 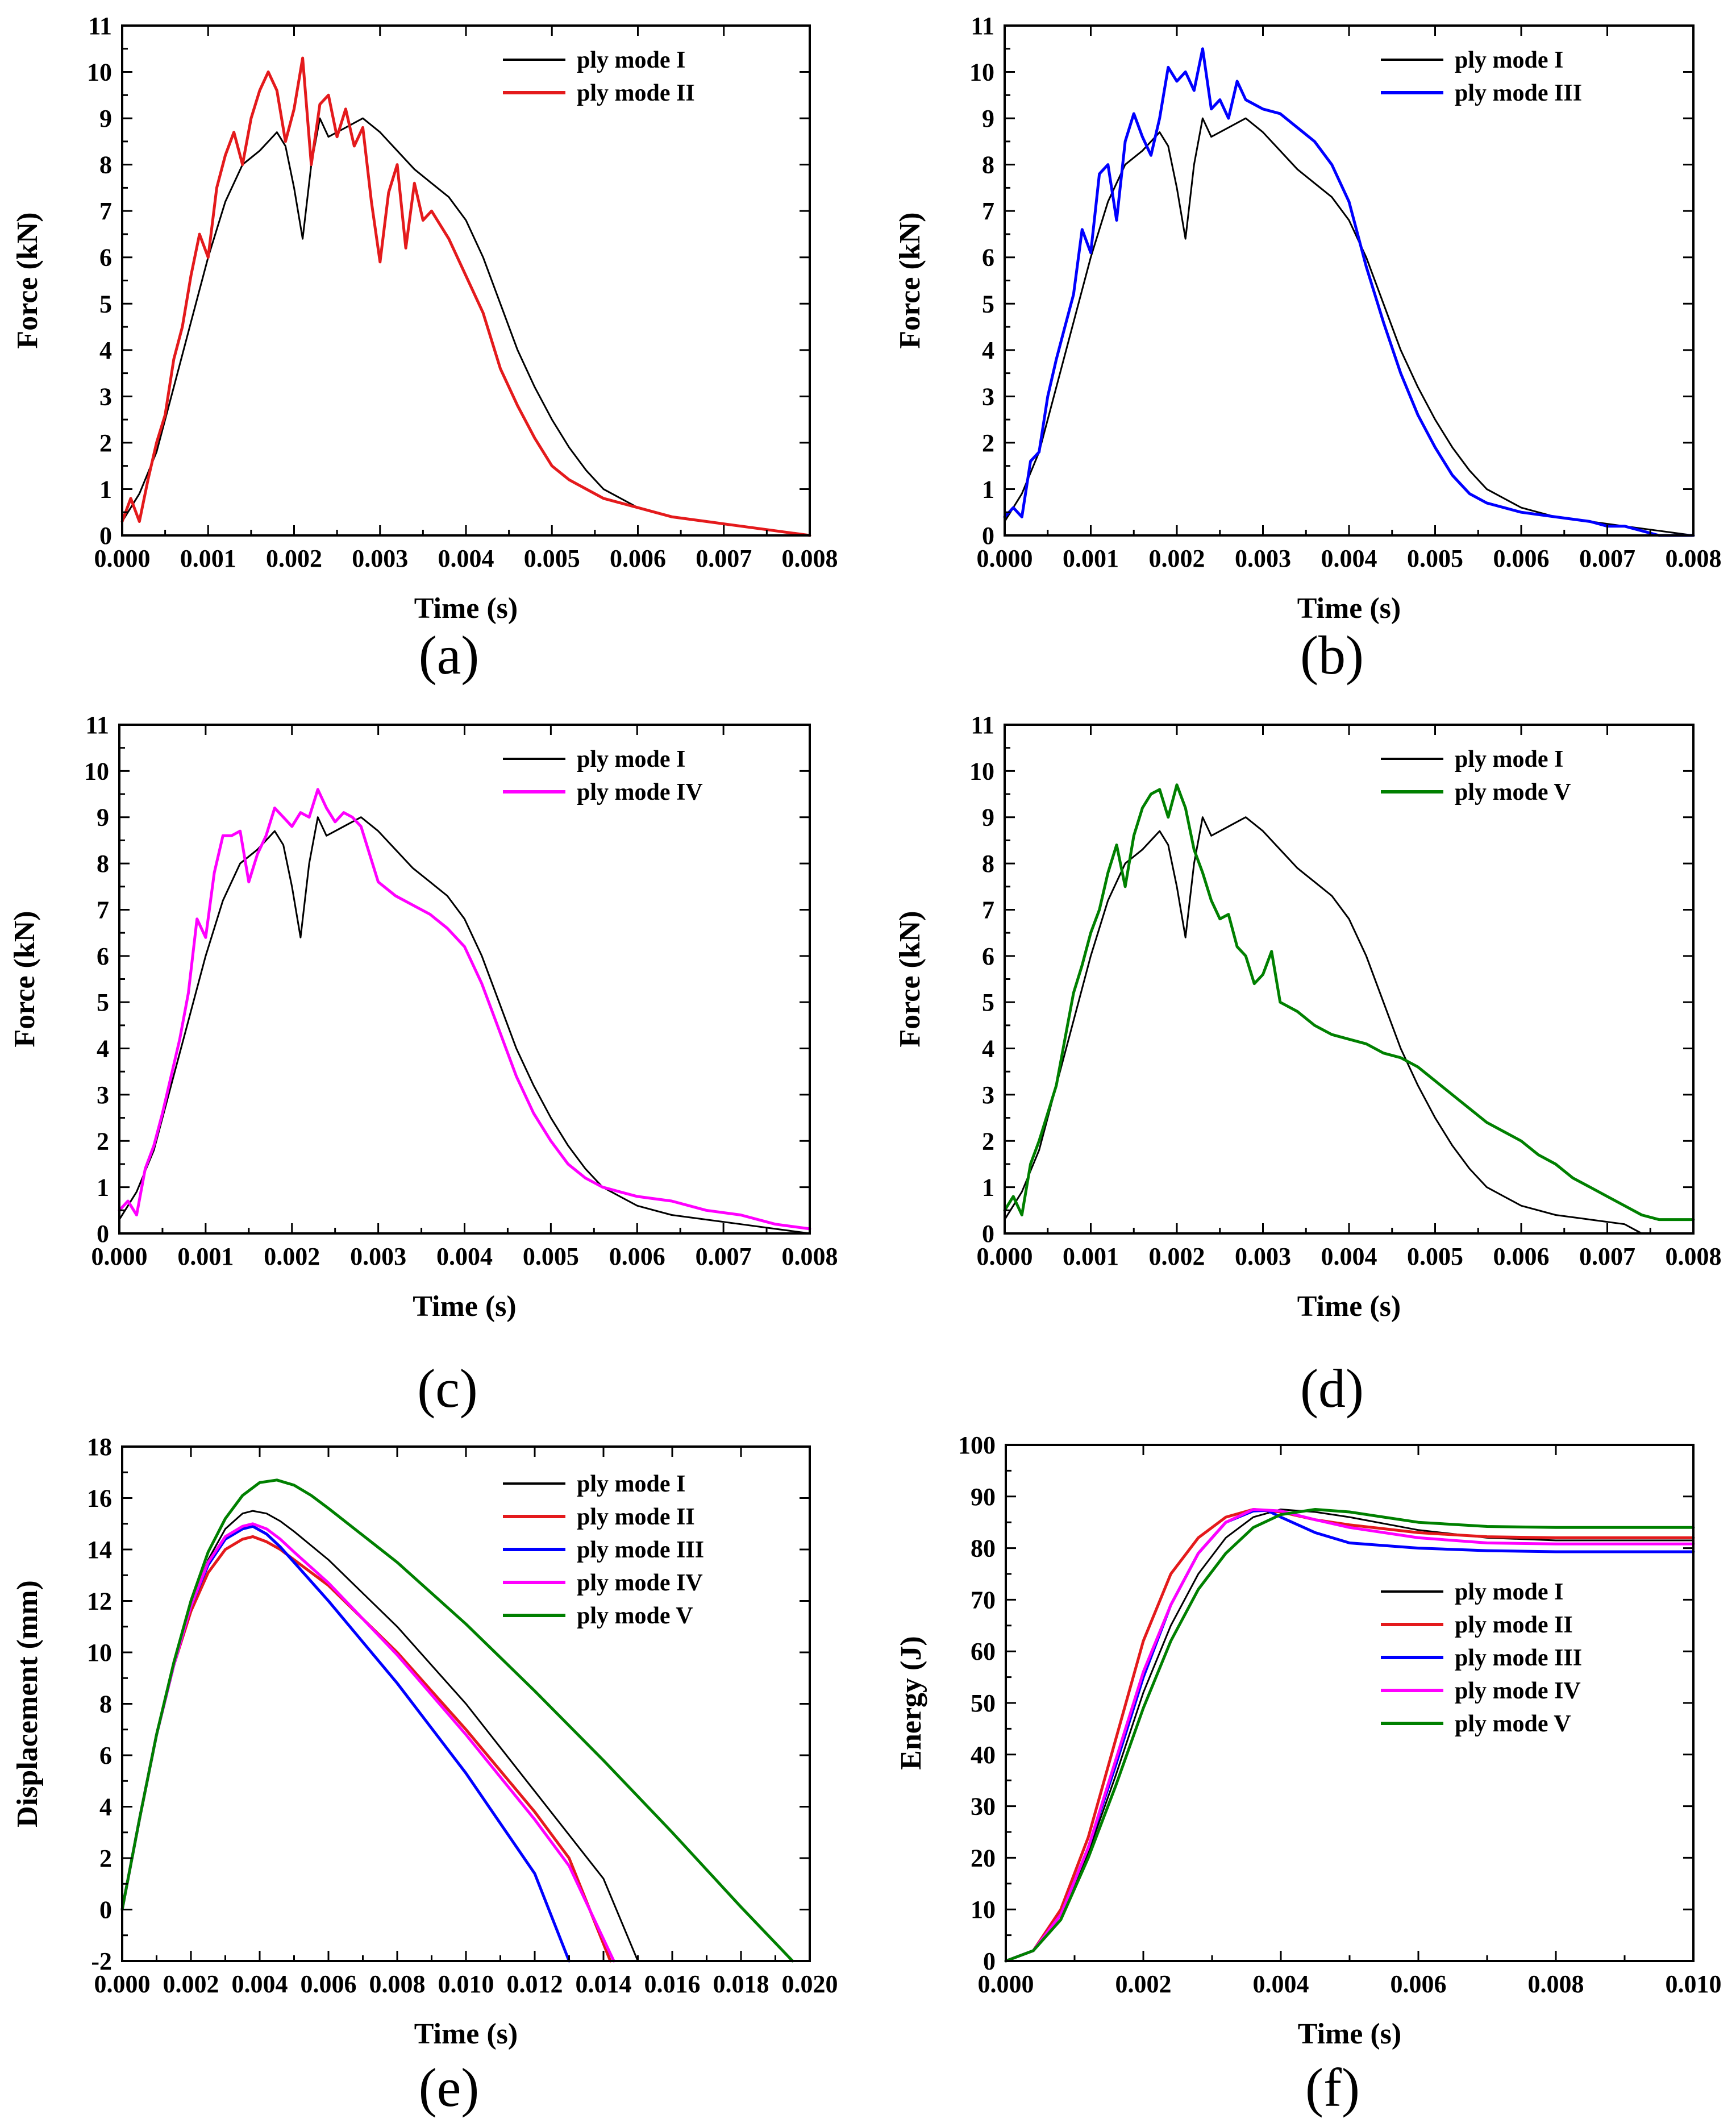 What do you see at coordinates (984, 1600) in the screenshot?
I see `y-tick-label: 70` at bounding box center [984, 1600].